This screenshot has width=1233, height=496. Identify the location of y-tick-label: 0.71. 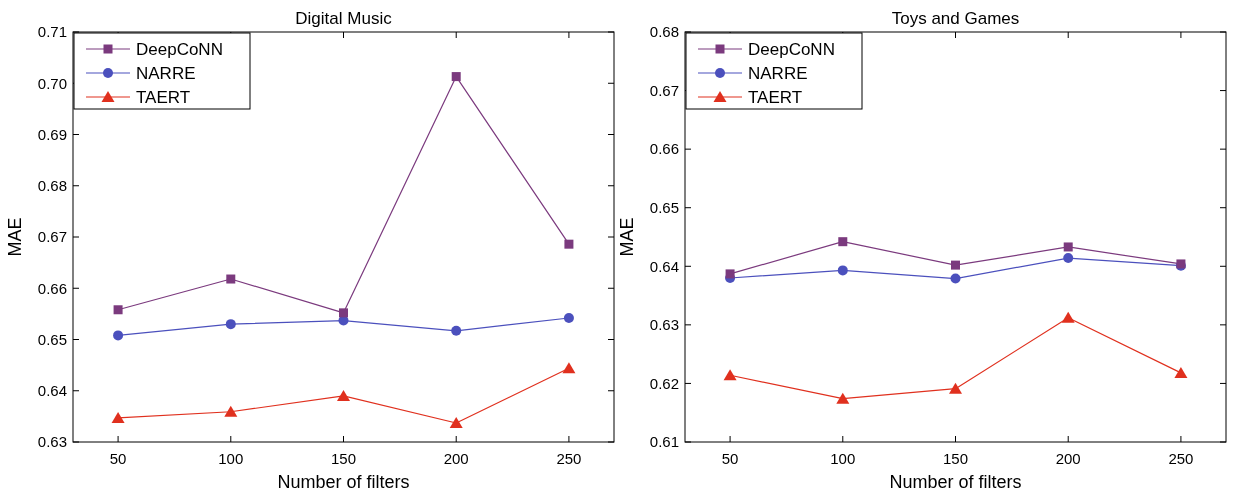
(52, 32).